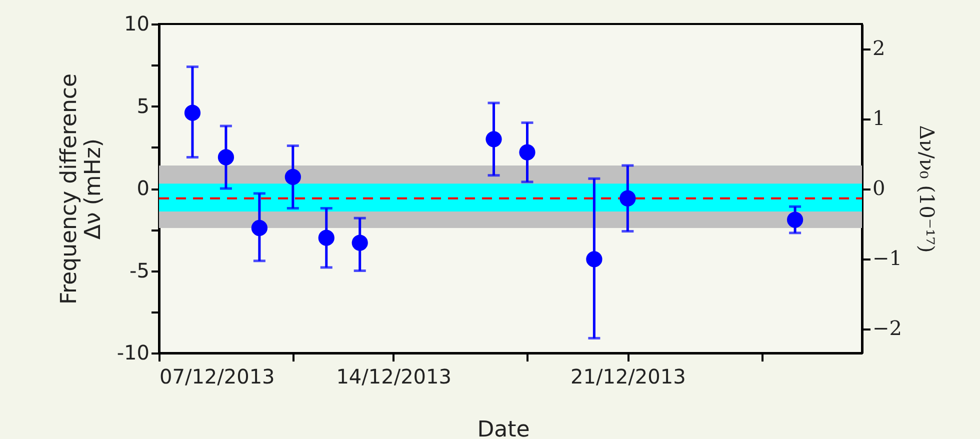  I want to click on y-tick-label: 5, so click(143, 106).